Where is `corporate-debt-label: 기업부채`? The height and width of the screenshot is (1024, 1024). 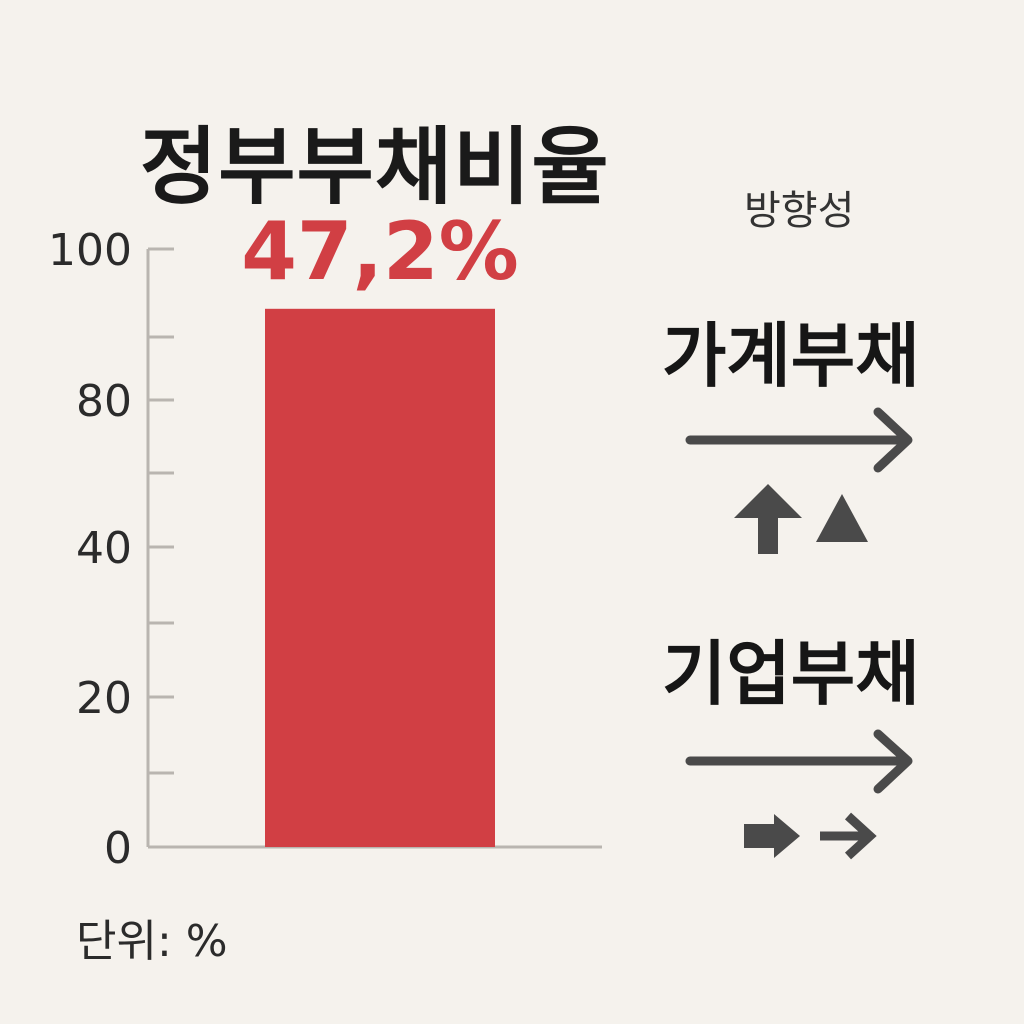 corporate-debt-label: 기업부채 is located at coordinates (791, 674).